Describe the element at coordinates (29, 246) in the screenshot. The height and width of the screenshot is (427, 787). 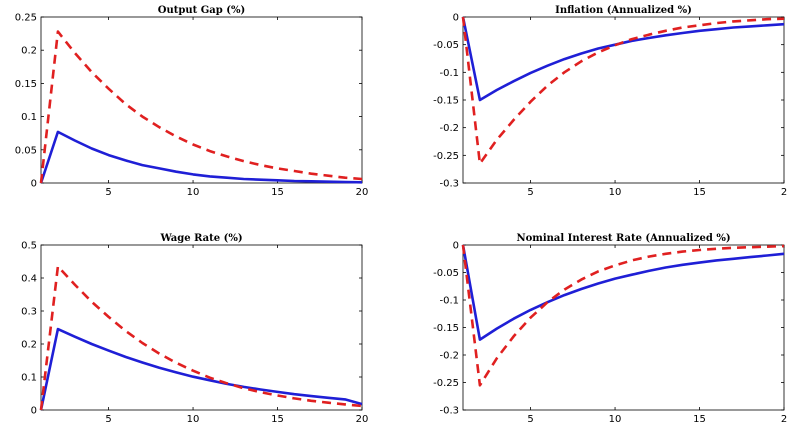
I see `y-tick-label: 0.5` at that location.